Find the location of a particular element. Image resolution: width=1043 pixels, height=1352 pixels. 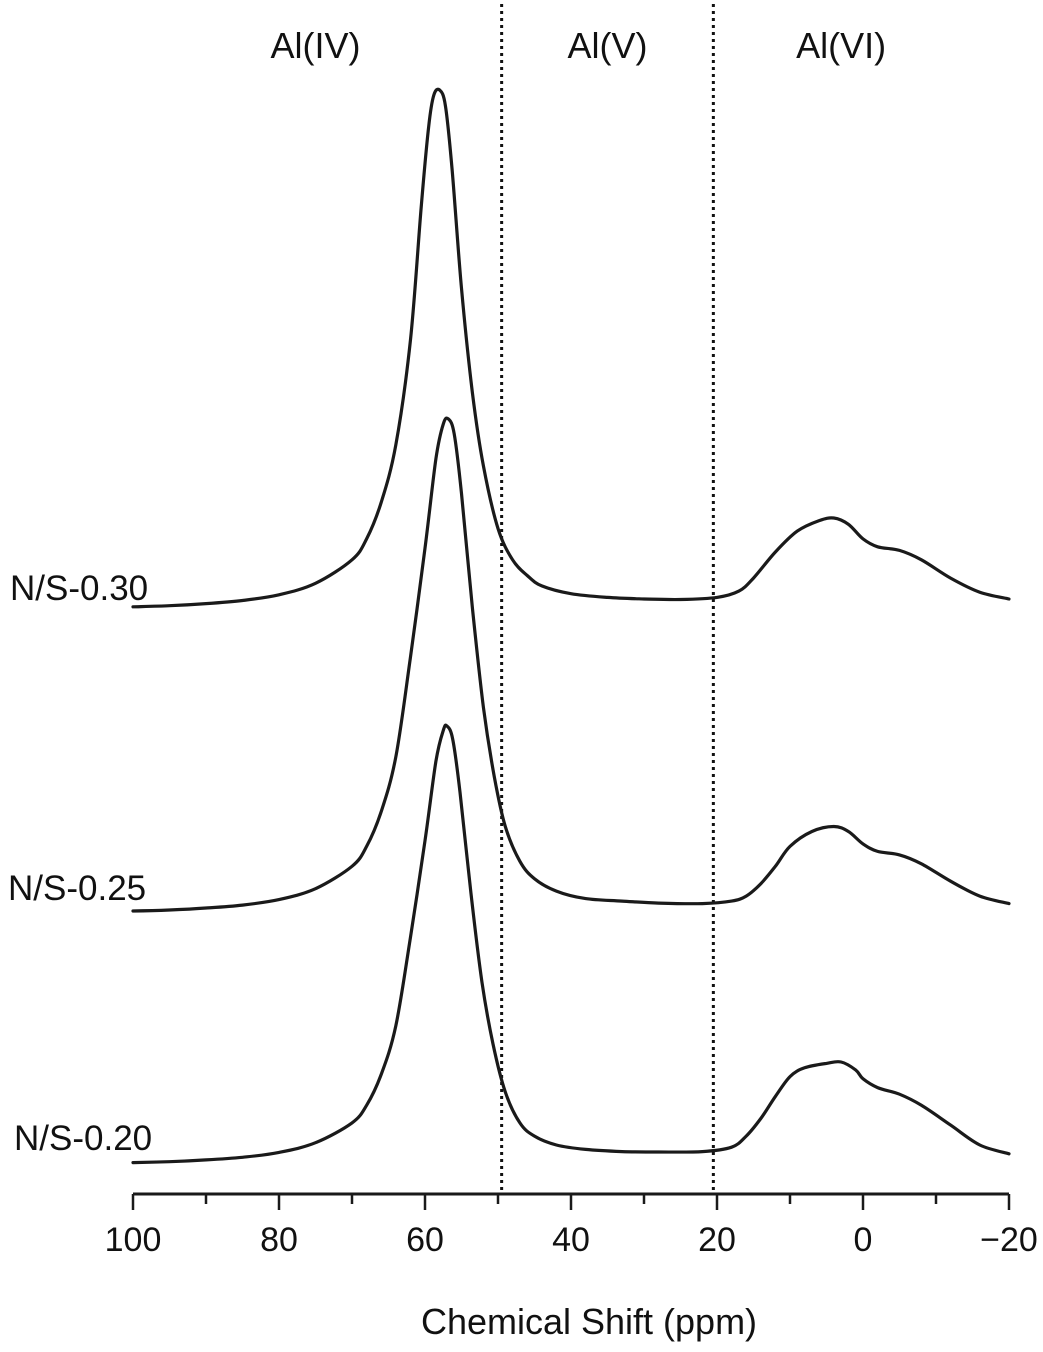

series-label-2: N/S-0.20 is located at coordinates (83, 1138).